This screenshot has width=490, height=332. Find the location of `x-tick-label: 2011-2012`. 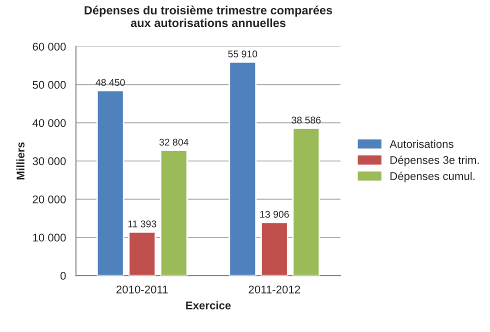

x-tick-label: 2011-2012 is located at coordinates (274, 290).